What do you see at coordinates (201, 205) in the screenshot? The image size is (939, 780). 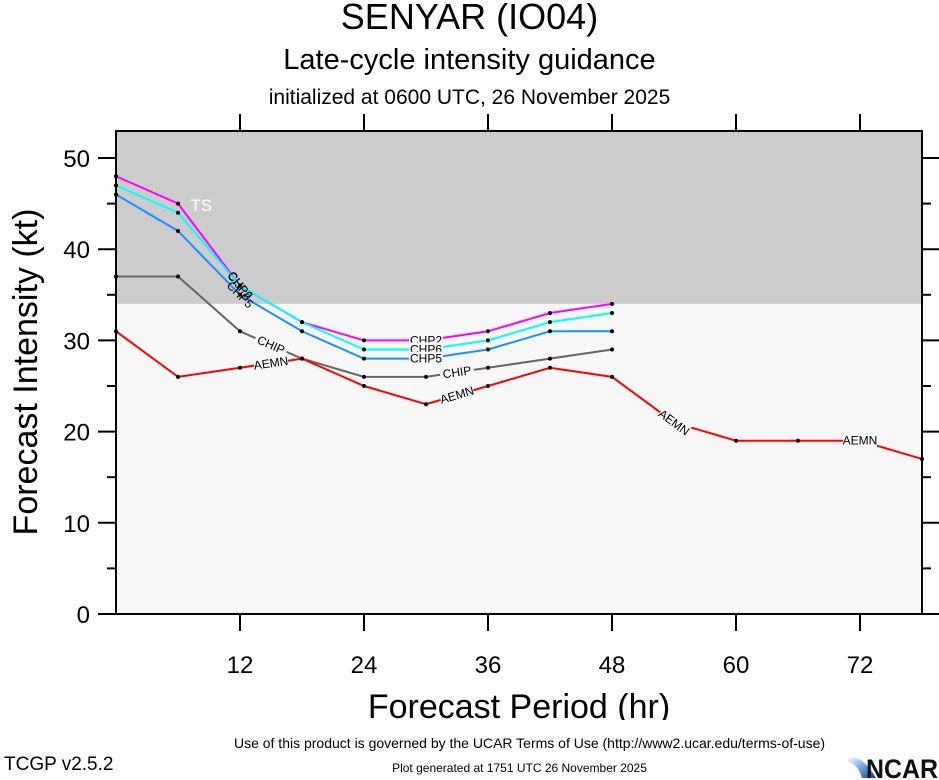 I see `ts-band-label: TS` at bounding box center [201, 205].